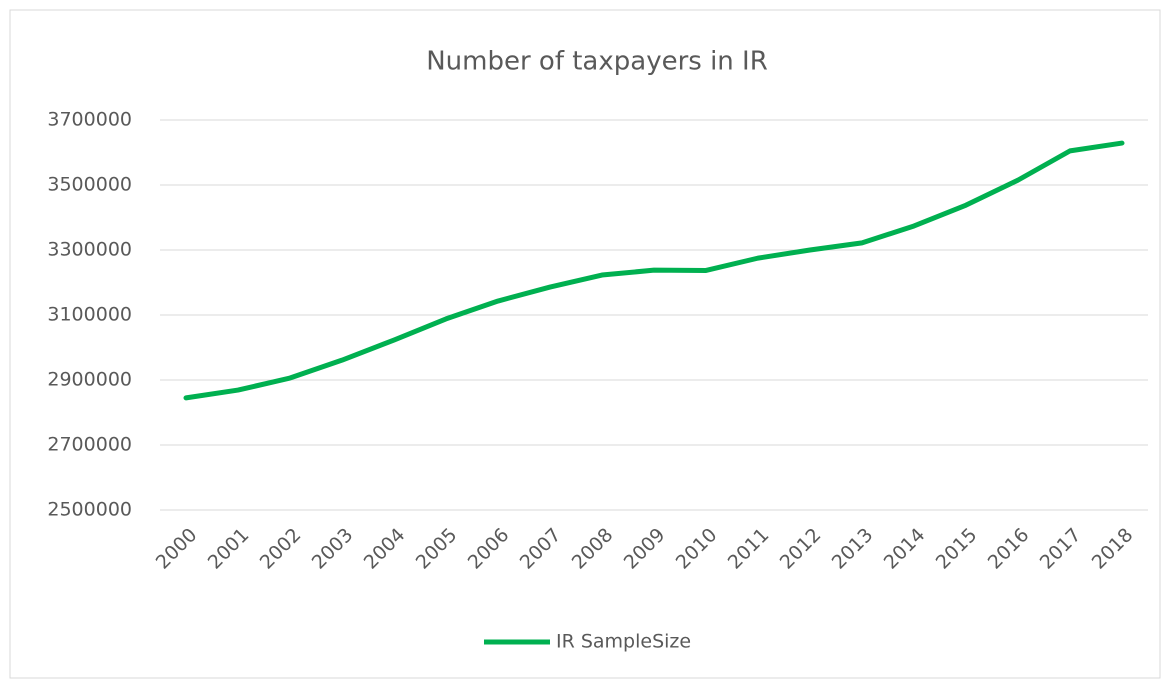  Describe the element at coordinates (89, 510) in the screenshot. I see `y-tick-label: 2500000` at that location.